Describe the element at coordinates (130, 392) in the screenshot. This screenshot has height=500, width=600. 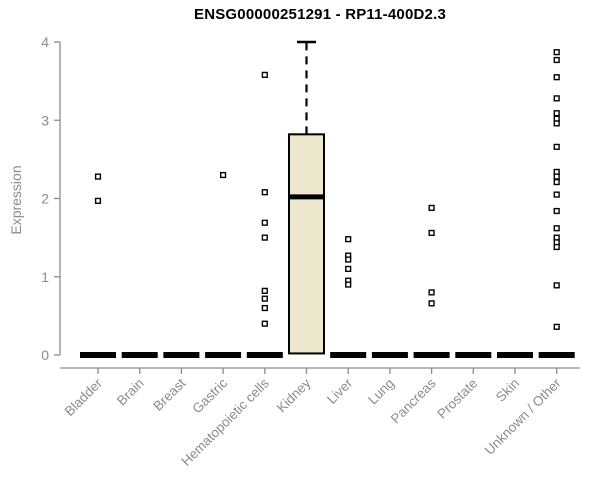
I see `x-tick-label-brain: Brain` at that location.